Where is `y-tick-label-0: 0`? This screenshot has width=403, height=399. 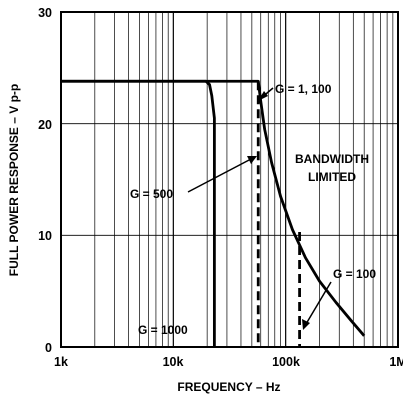 y-tick-label-0: 0 is located at coordinates (48, 348).